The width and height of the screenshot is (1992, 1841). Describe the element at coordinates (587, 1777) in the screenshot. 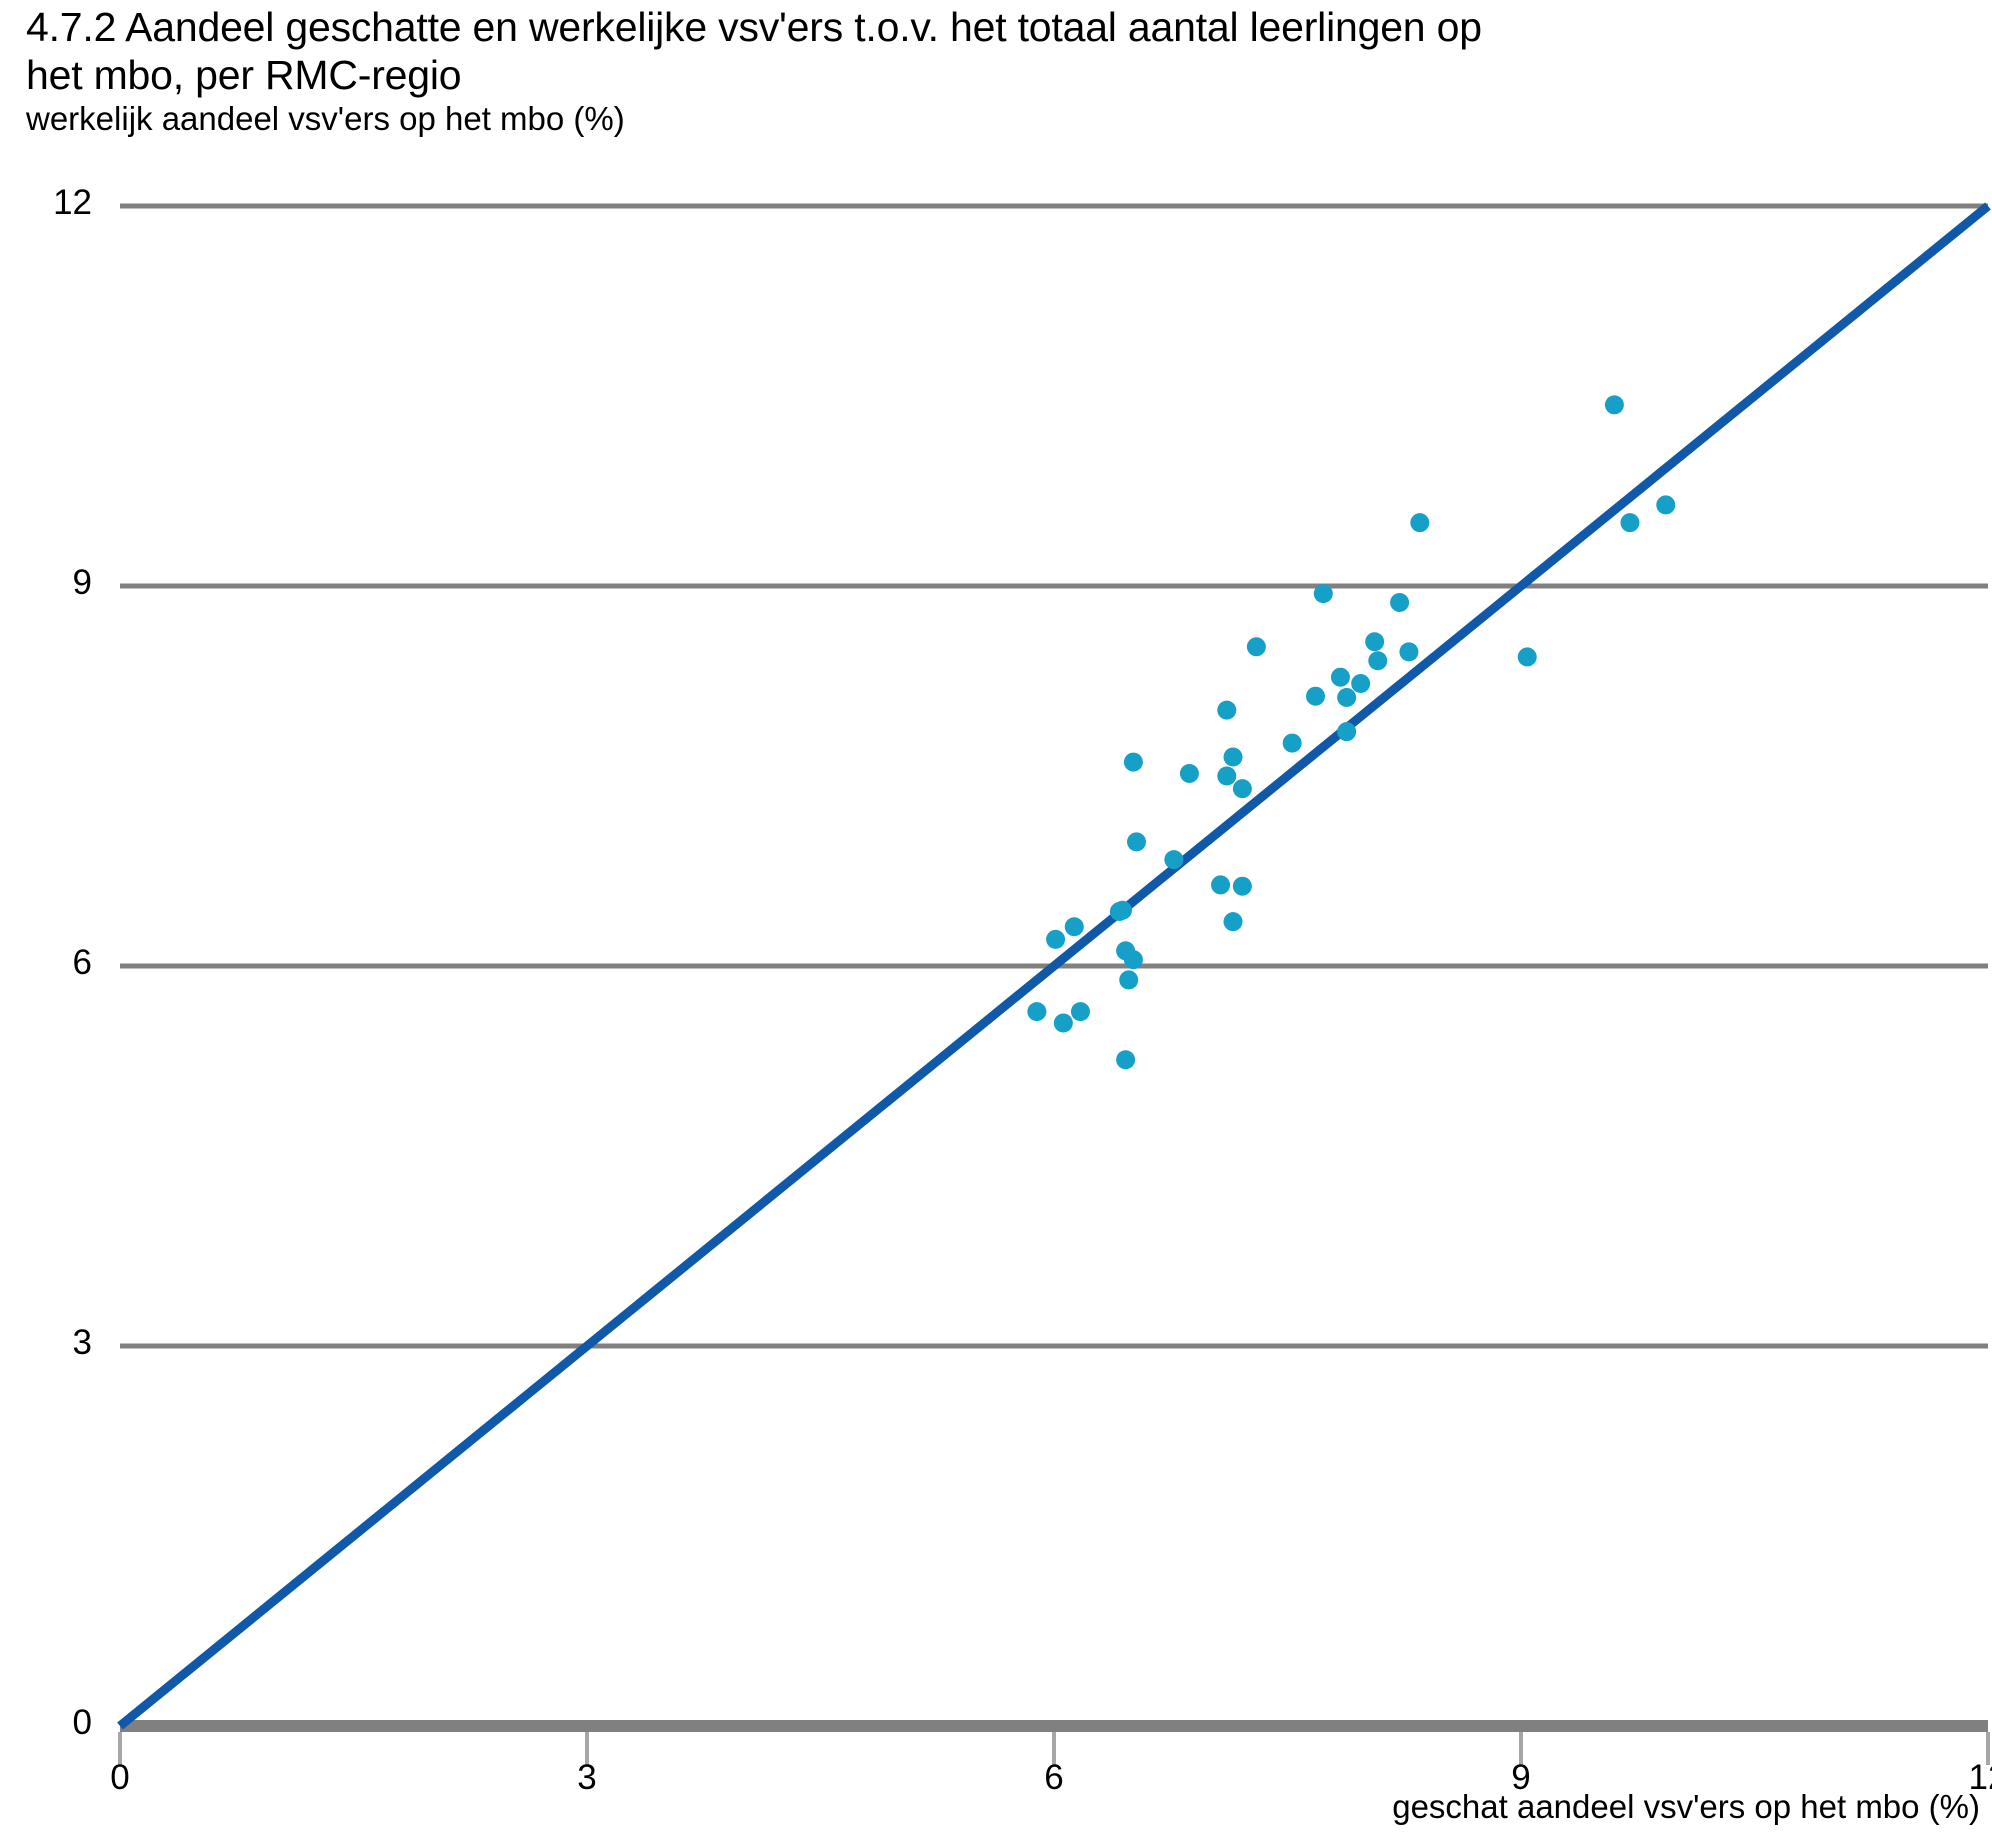

I see `x-tick-label: 3` at that location.